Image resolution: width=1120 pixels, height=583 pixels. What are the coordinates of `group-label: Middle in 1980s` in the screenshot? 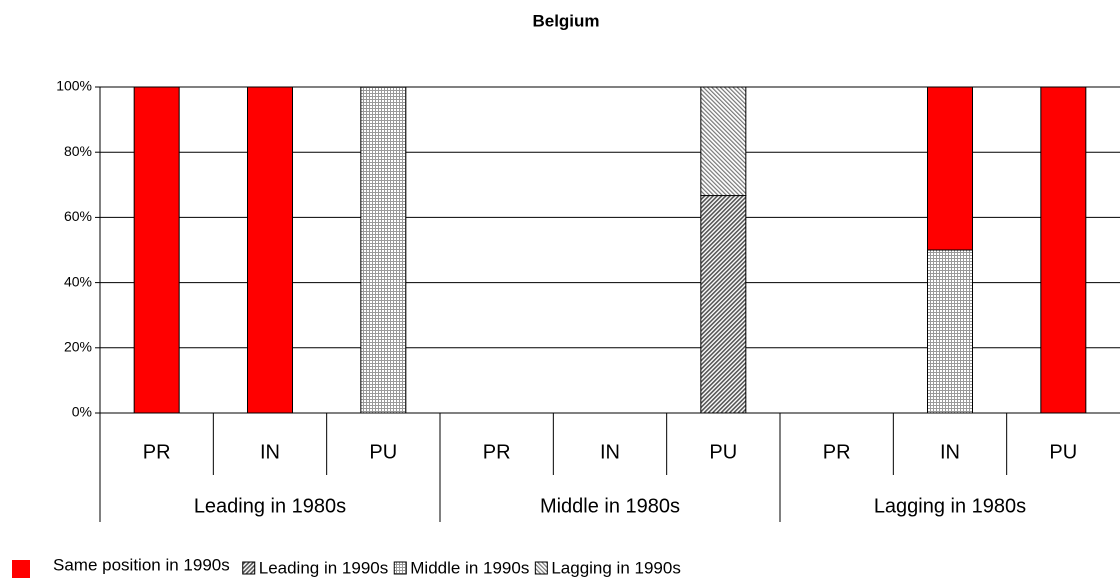 It's located at (610, 506).